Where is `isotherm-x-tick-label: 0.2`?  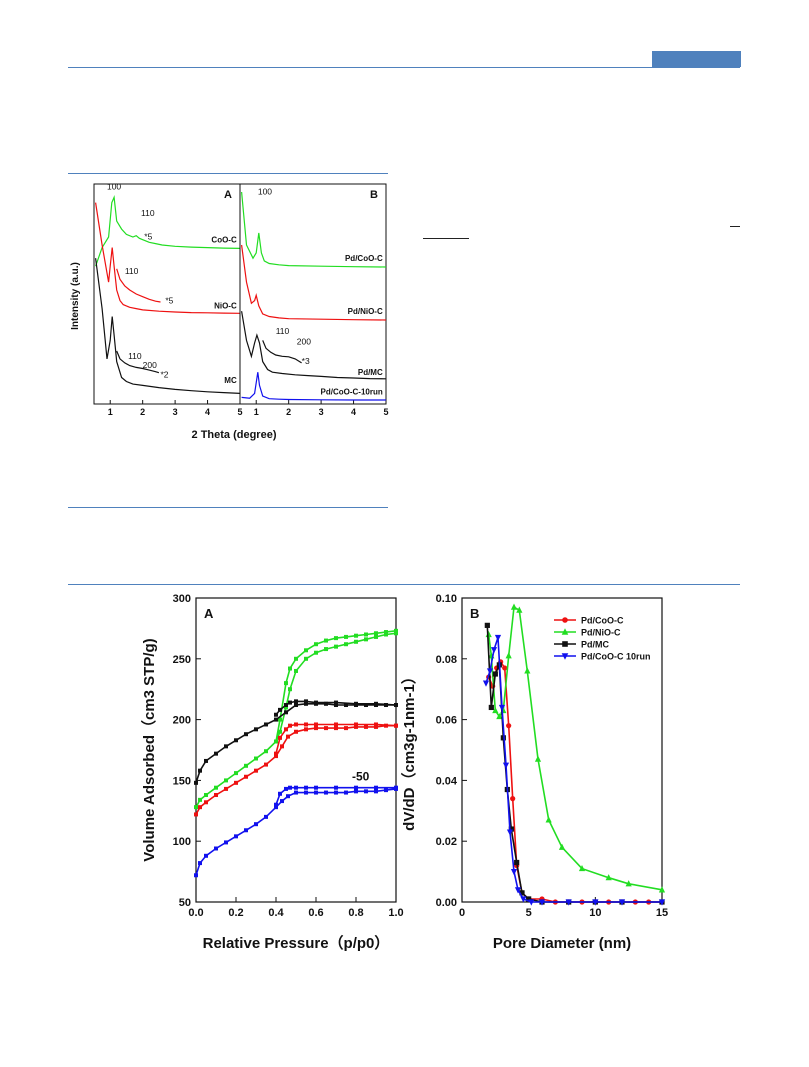 isotherm-x-tick-label: 0.2 is located at coordinates (235, 913).